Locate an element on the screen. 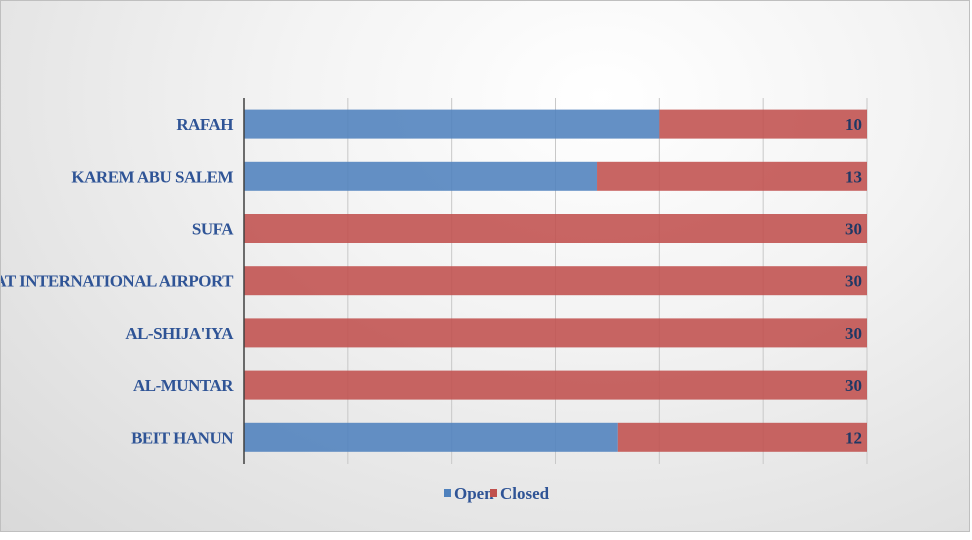 The image size is (972, 540). category-label: YASSER ARAFAT INTERNATIONAL AIRPORT is located at coordinates (117, 281).